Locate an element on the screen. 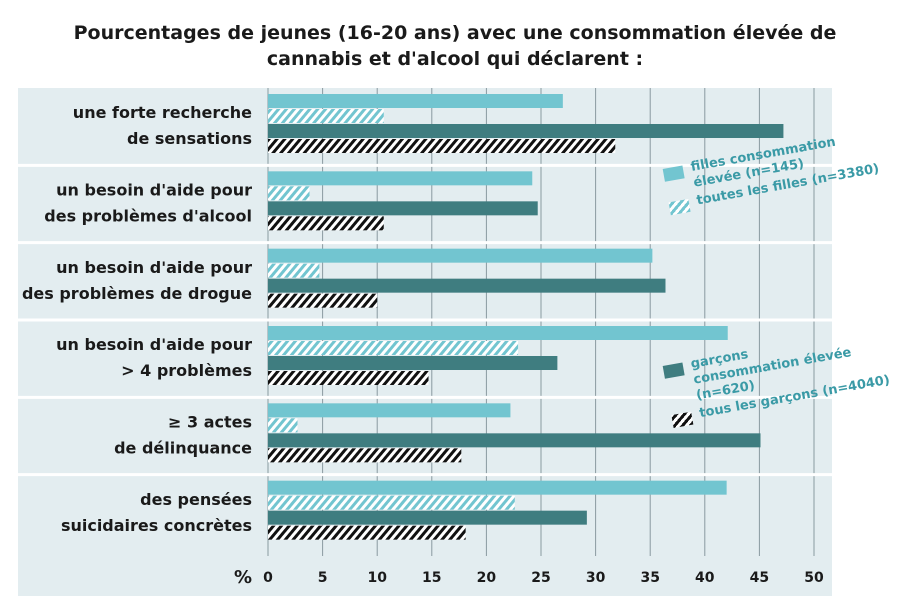 The image size is (911, 600). x-tick-label: 25 is located at coordinates (540, 578).